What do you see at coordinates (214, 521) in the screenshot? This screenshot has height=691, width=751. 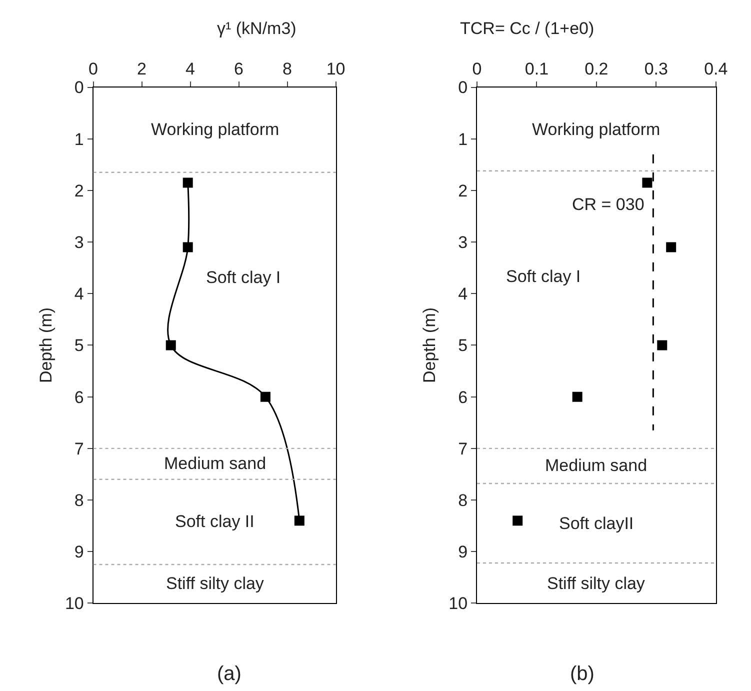 I see `annotation: Soft clay II` at bounding box center [214, 521].